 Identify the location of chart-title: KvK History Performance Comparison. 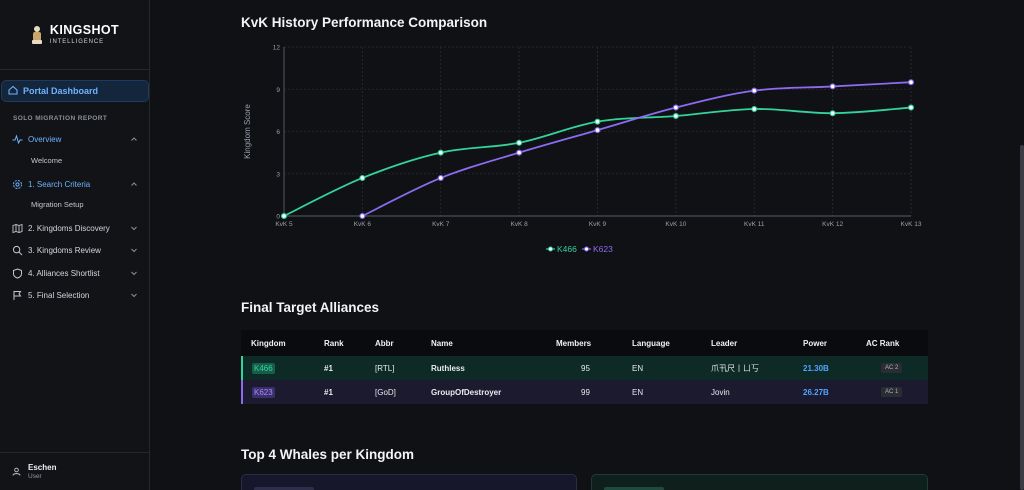
(364, 22).